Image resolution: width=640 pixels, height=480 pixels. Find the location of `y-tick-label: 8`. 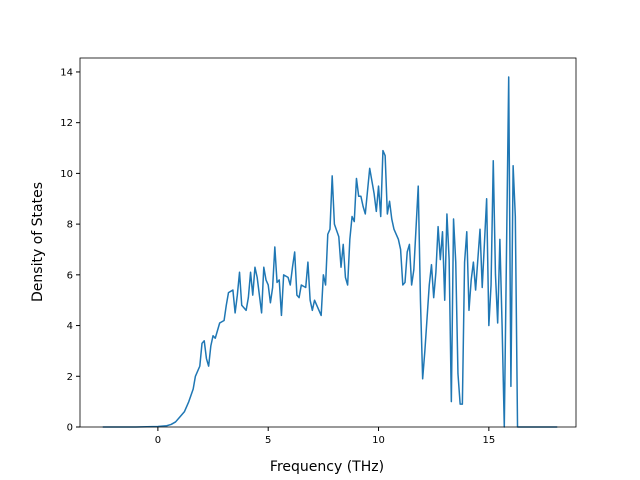

y-tick-label: 8 is located at coordinates (70, 225).